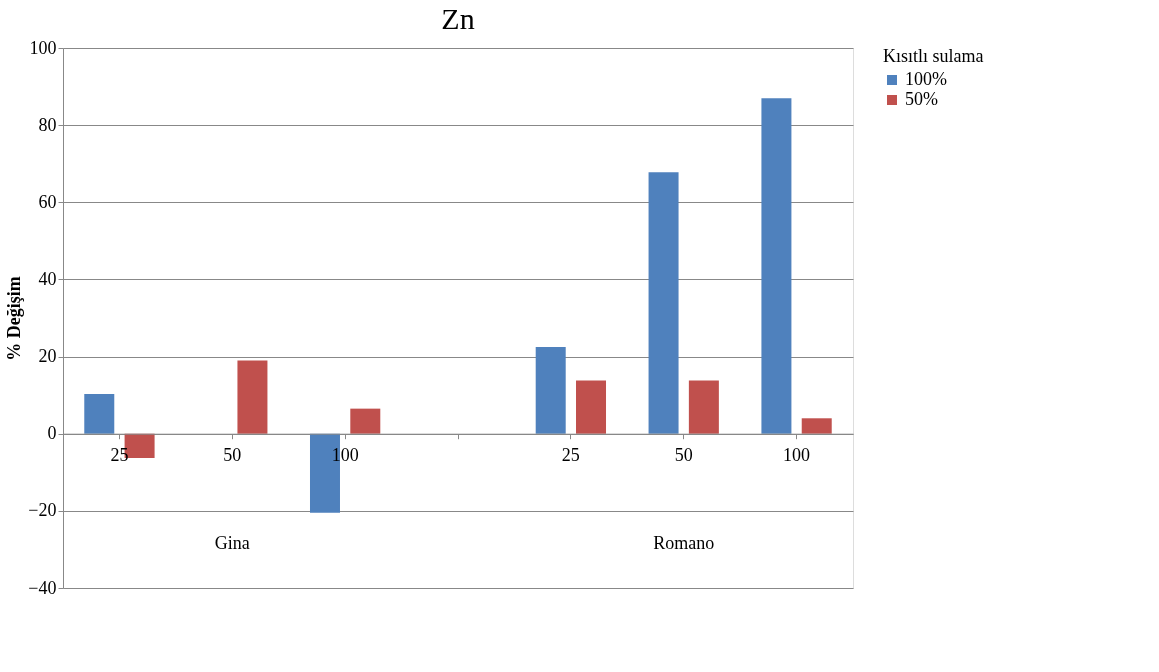 The width and height of the screenshot is (1159, 672). What do you see at coordinates (926, 79) in the screenshot?
I see `legend-label: 100%` at bounding box center [926, 79].